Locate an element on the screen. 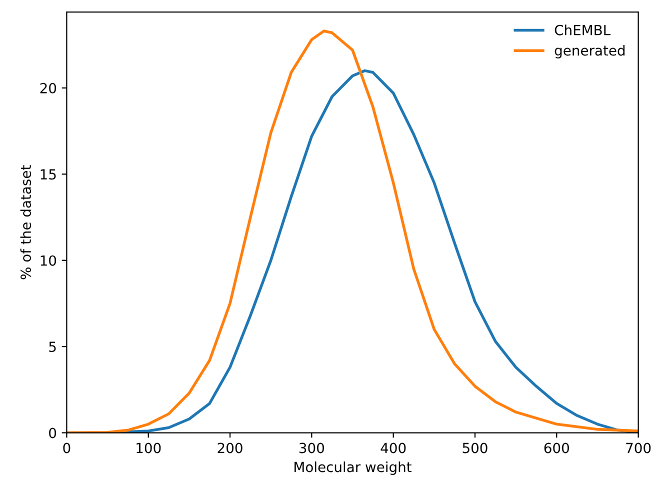 This screenshot has height=483, width=654. x-tick-label: 300 is located at coordinates (311, 448).